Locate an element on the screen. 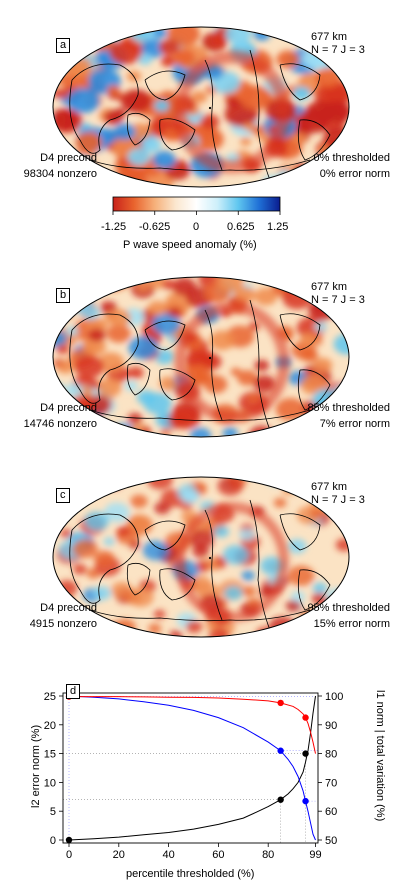  error-norm-label-c: 15% error norm is located at coordinates (351, 624).